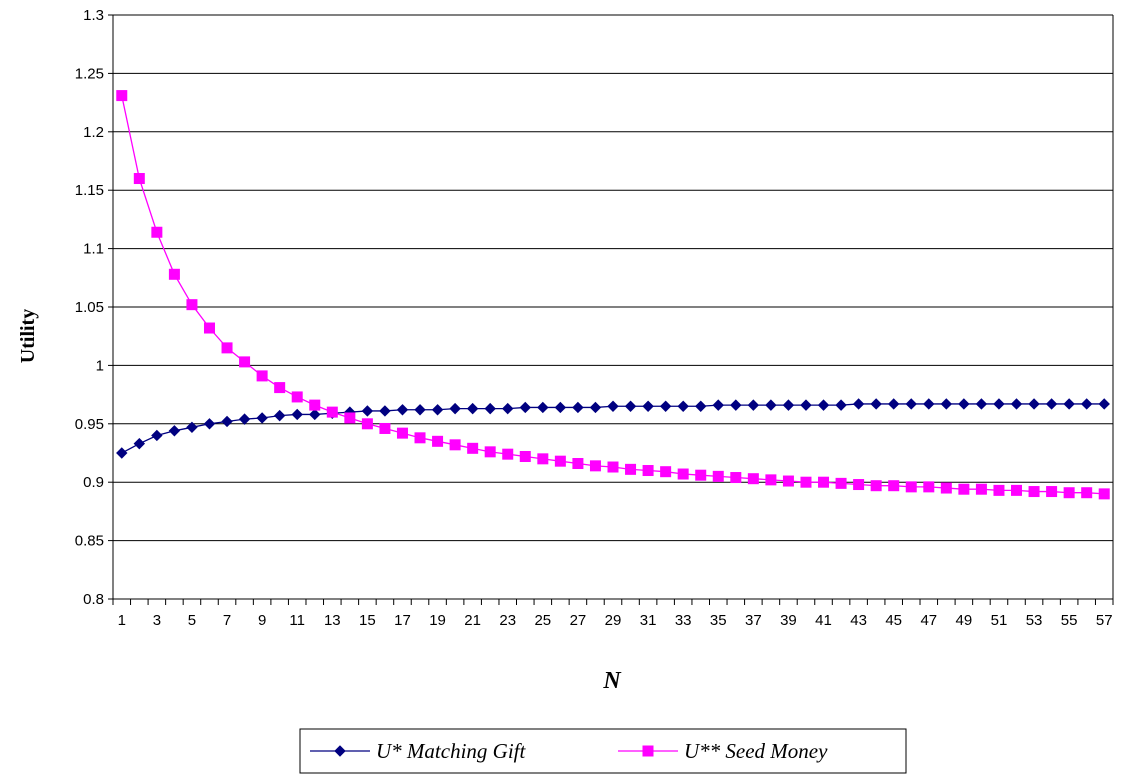 The width and height of the screenshot is (1125, 782). Describe the element at coordinates (297, 620) in the screenshot. I see `x-tick-label: 11` at that location.